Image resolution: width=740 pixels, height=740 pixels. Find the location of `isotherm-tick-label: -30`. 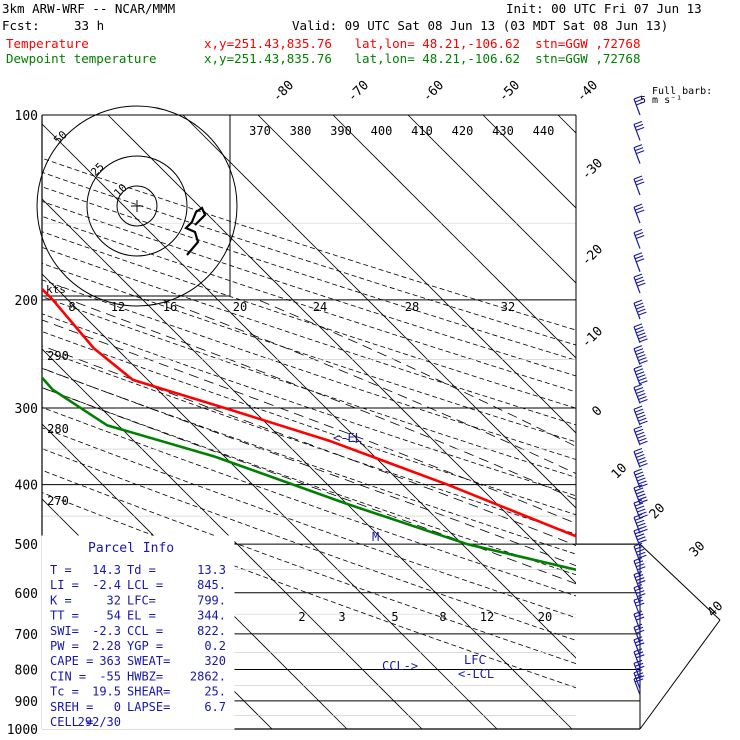

isotherm-tick-label: -30 is located at coordinates (592, 169).